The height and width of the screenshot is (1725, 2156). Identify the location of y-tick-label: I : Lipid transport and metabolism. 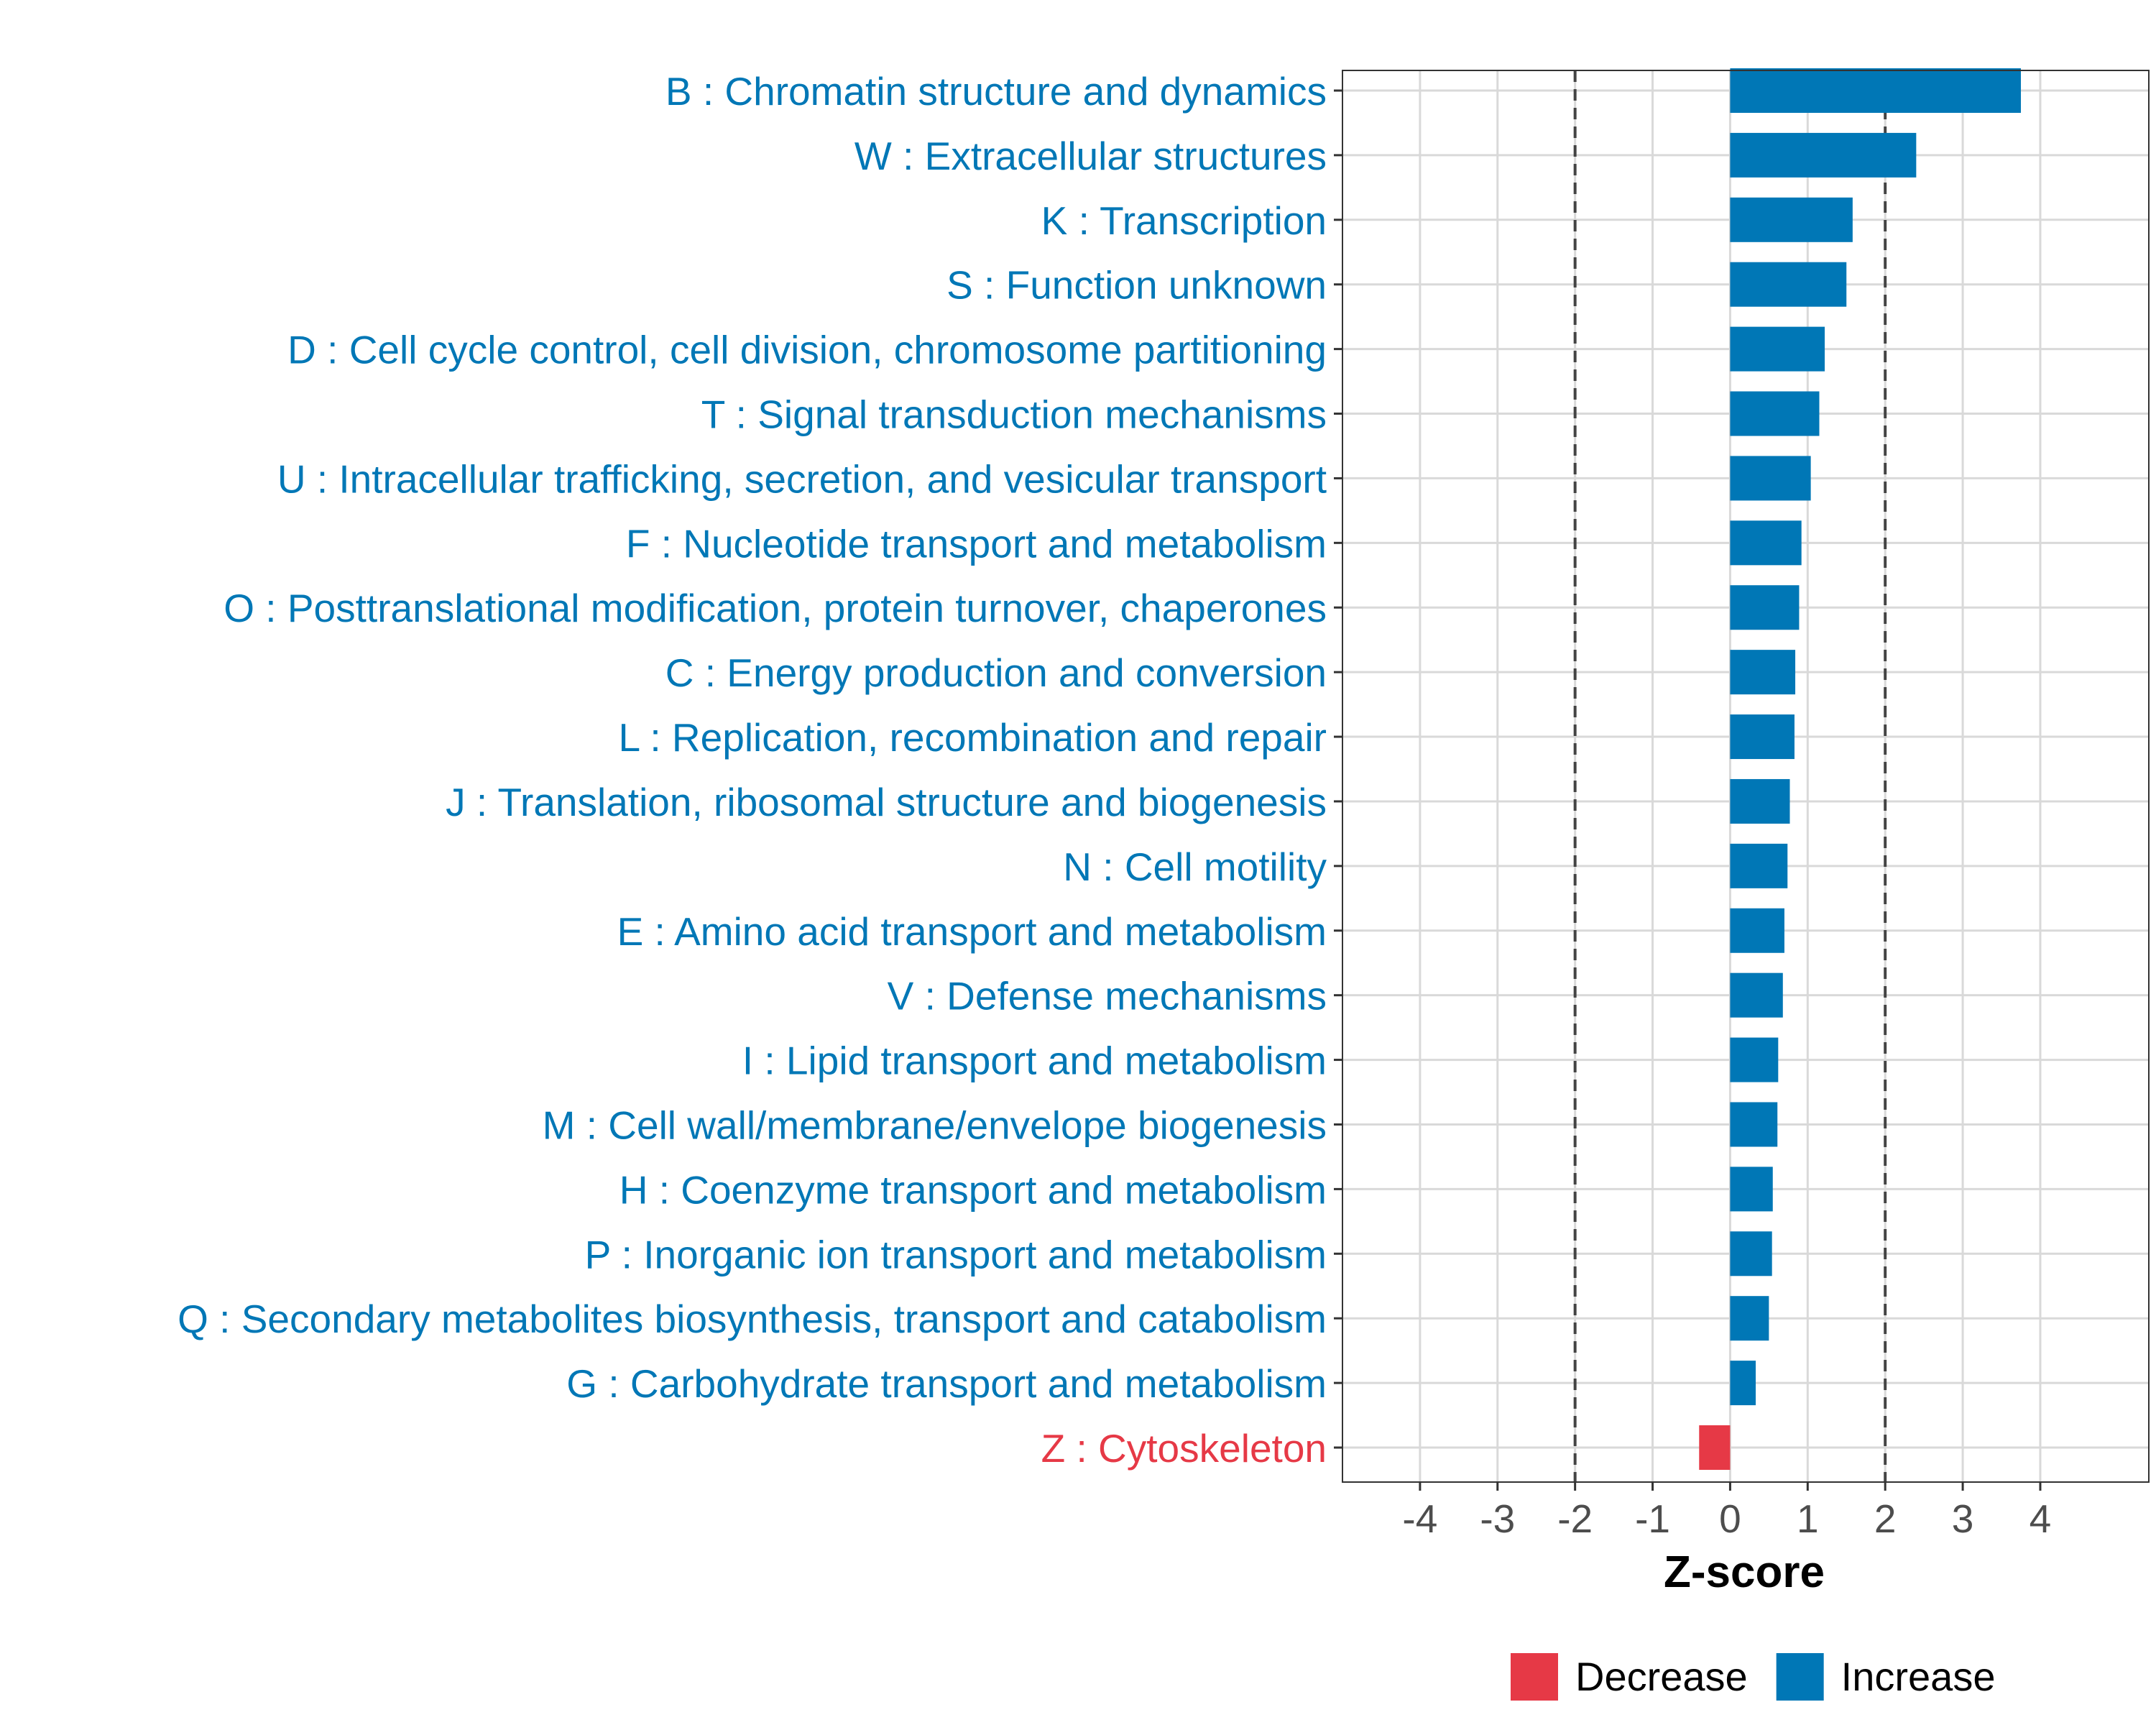
(1034, 1061).